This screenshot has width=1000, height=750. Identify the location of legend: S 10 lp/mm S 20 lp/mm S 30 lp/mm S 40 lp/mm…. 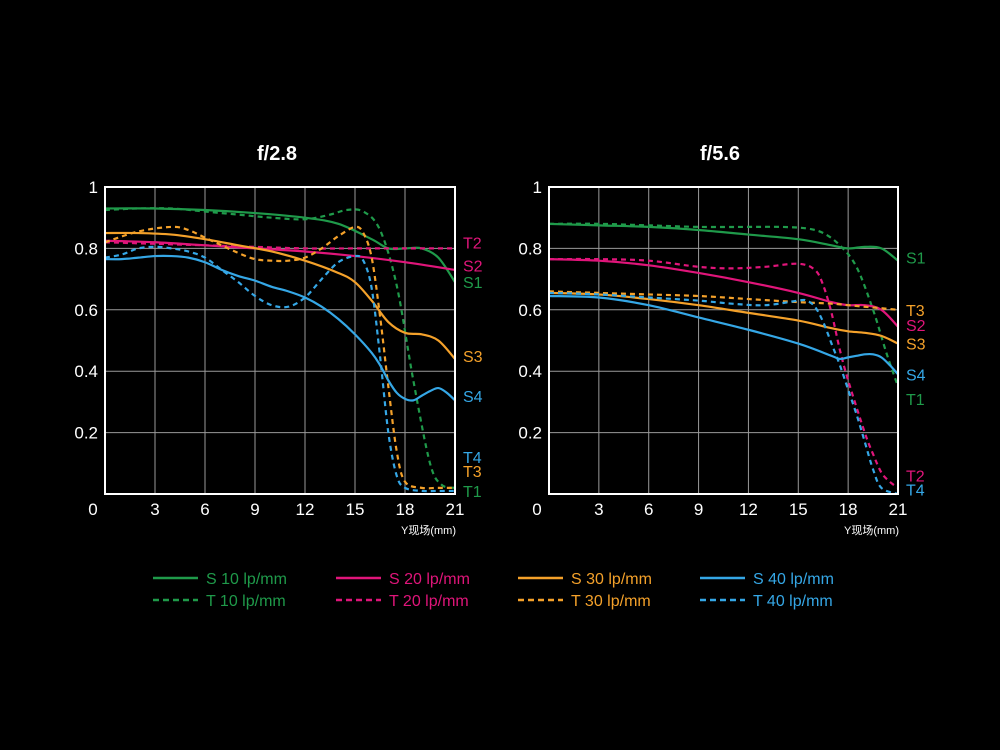
(493, 590).